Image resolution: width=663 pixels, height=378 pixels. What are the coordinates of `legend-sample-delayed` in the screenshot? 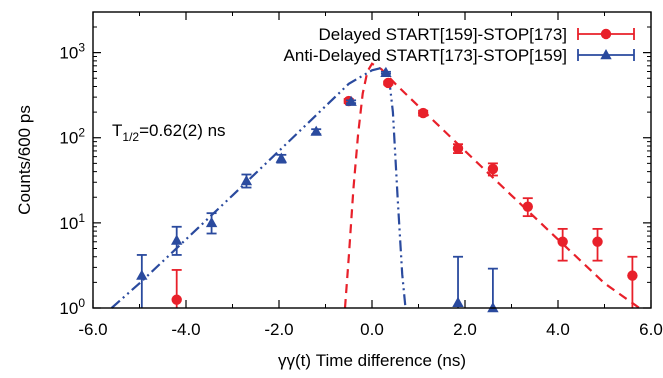 It's located at (606, 34).